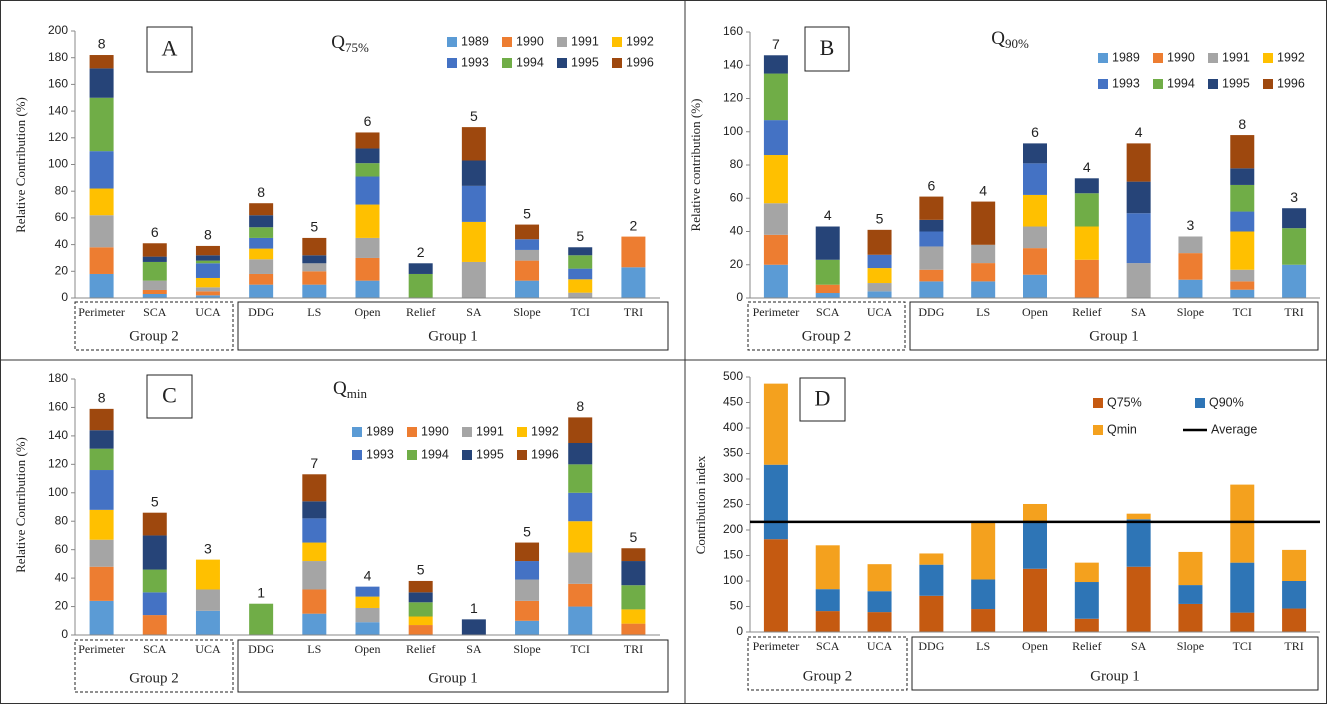 The height and width of the screenshot is (704, 1327). Describe the element at coordinates (208, 548) in the screenshot. I see `bar-count-label: 3` at that location.